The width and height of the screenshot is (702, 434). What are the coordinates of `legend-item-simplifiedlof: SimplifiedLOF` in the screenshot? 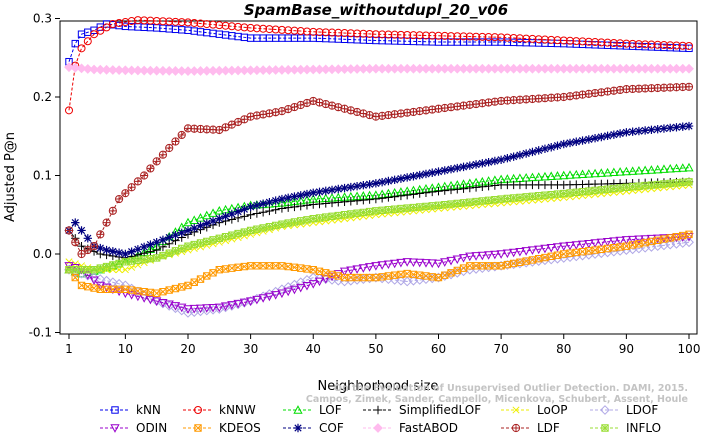 It's located at (422, 410).